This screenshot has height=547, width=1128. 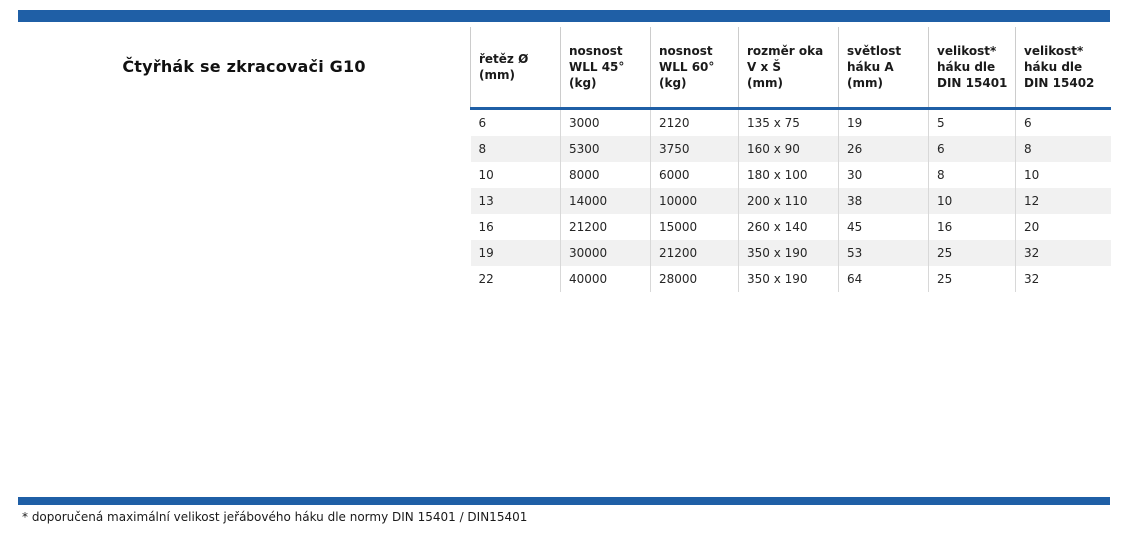 I want to click on table-cell: 3750, so click(x=694, y=149).